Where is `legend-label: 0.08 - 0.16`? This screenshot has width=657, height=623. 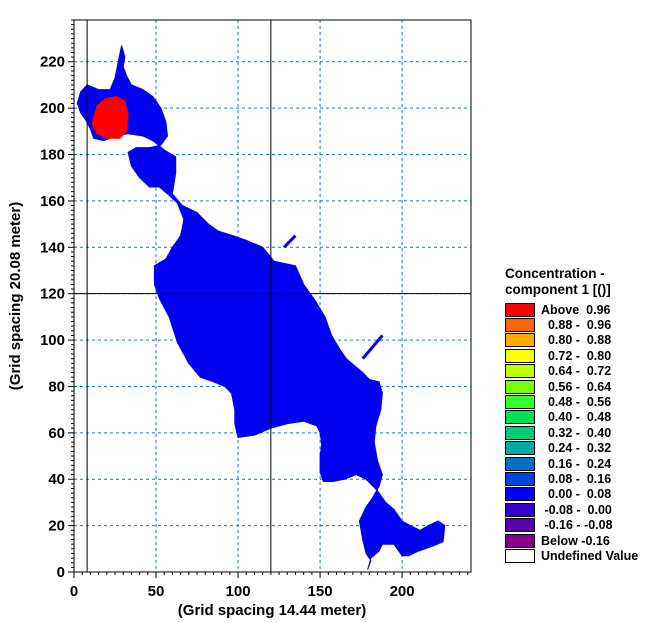
legend-label: 0.08 - 0.16 is located at coordinates (576, 478).